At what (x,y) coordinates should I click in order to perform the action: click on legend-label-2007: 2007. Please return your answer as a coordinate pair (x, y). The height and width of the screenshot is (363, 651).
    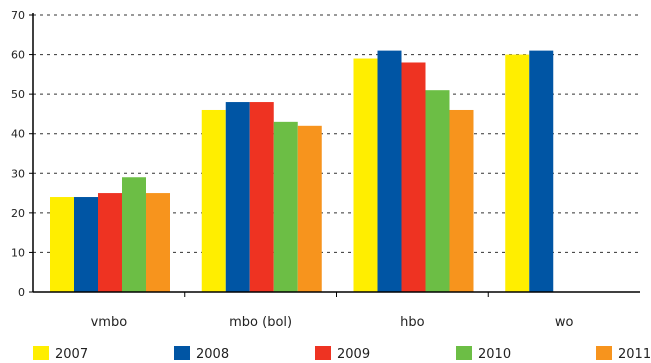
    Looking at the image, I should click on (71, 354).